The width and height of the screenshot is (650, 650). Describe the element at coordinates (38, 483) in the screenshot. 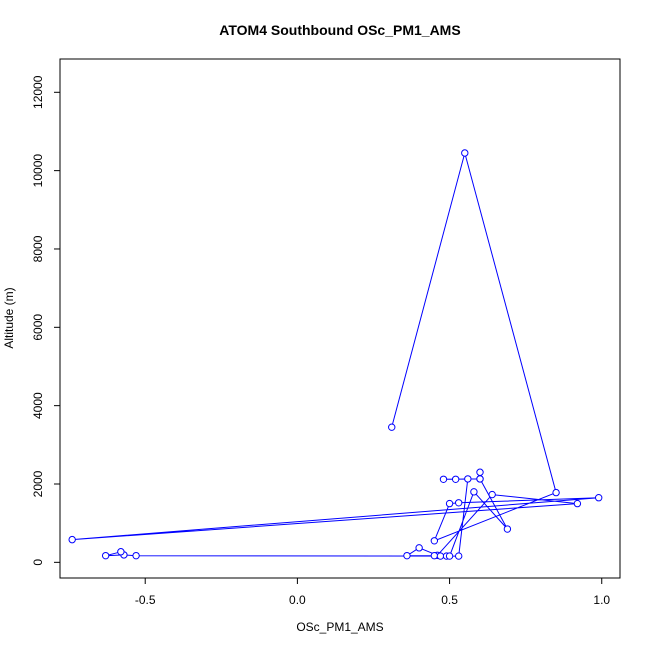

I see `y-tick-label: 2000` at that location.